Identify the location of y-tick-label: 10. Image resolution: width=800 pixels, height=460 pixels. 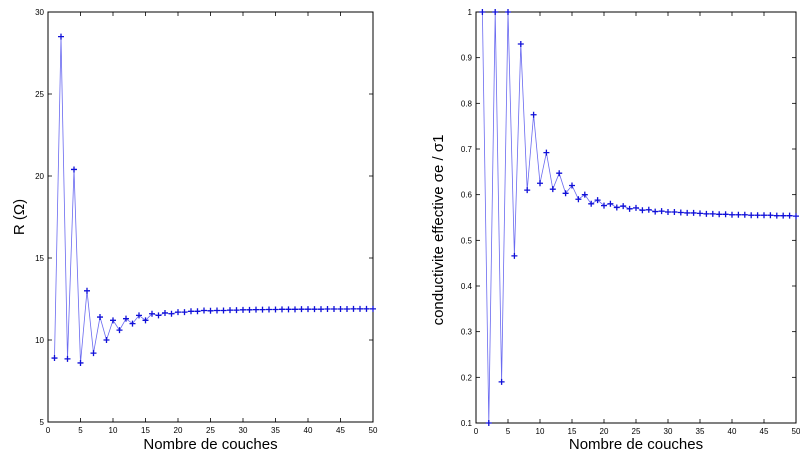
(39, 340).